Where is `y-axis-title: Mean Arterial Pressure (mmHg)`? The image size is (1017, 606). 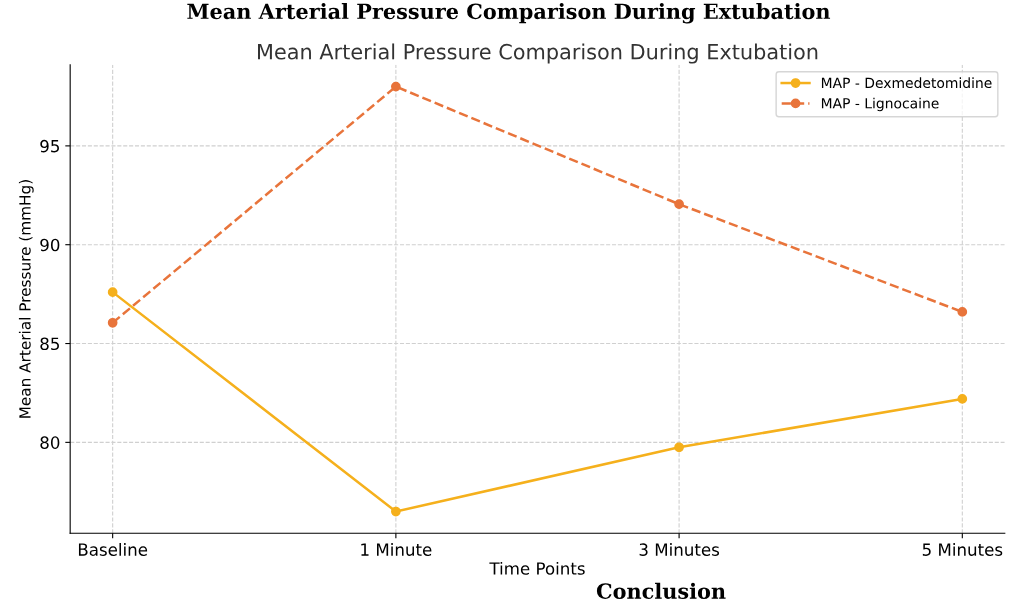
y-axis-title: Mean Arterial Pressure (mmHg) is located at coordinates (26, 299).